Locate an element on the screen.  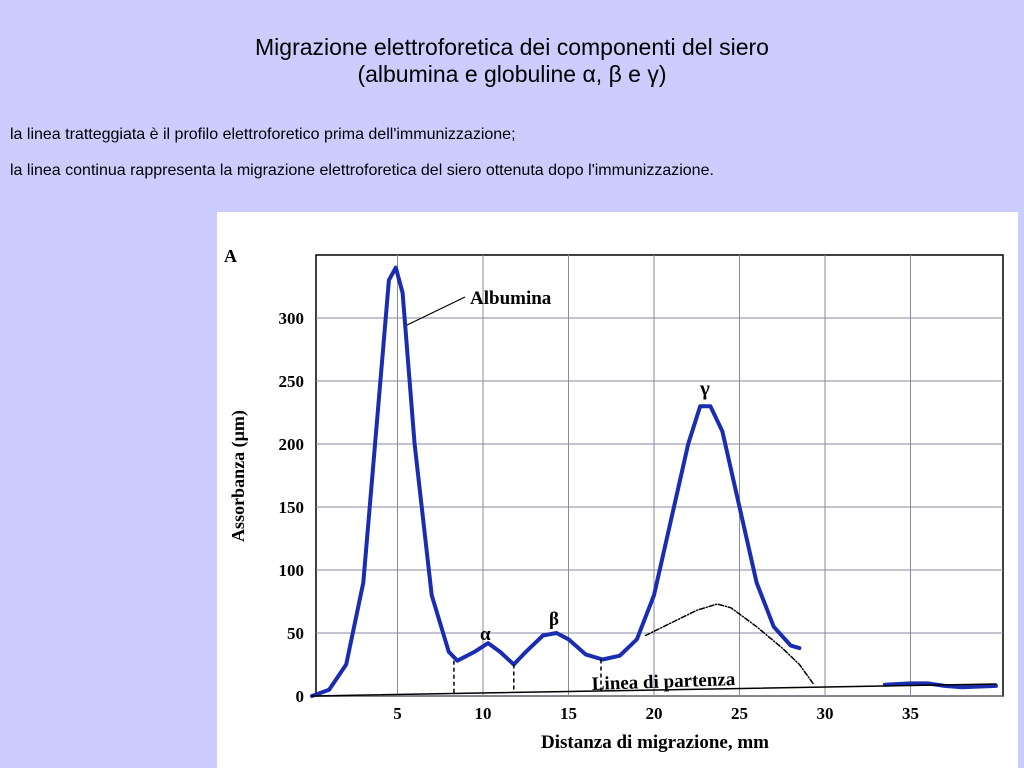
y-tick-label: 100 is located at coordinates (292, 570).